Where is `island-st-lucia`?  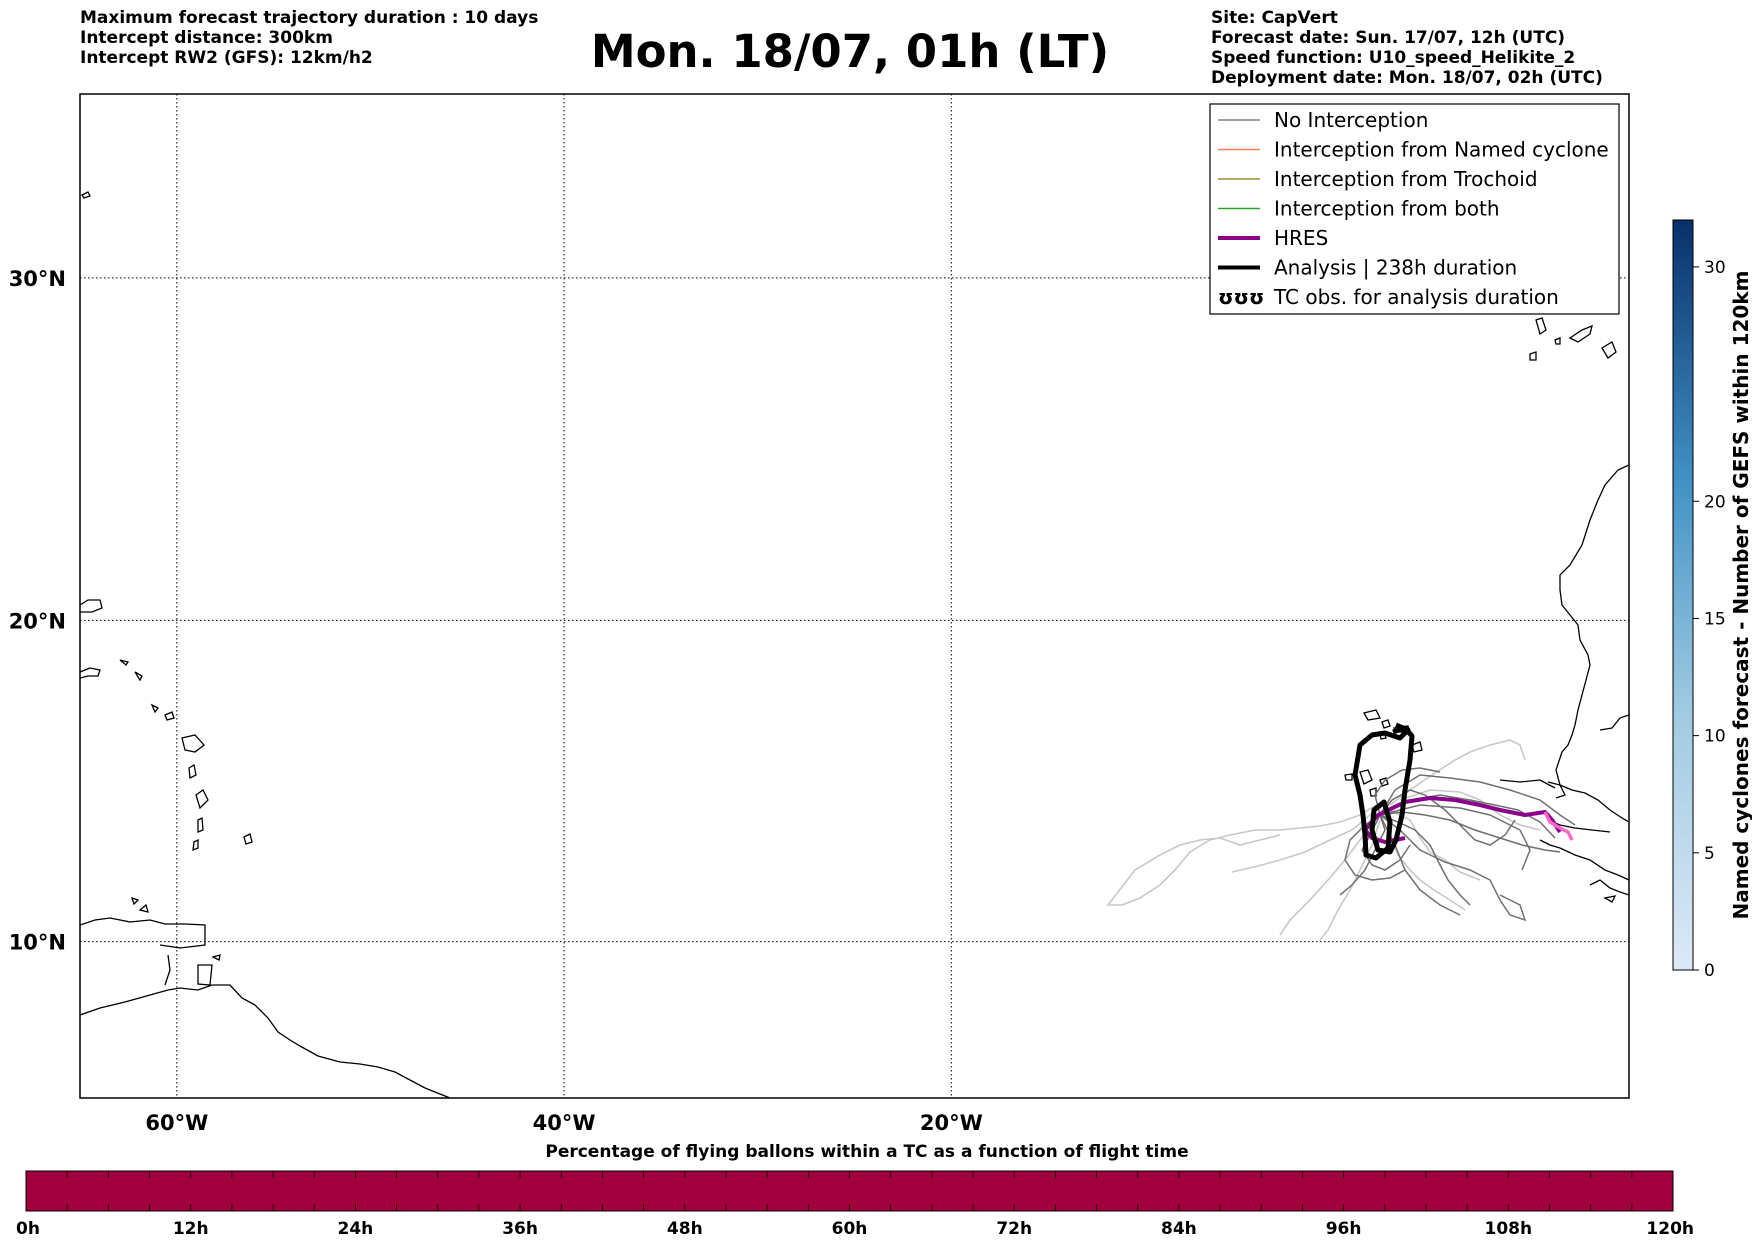
island-st-lucia is located at coordinates (200, 824).